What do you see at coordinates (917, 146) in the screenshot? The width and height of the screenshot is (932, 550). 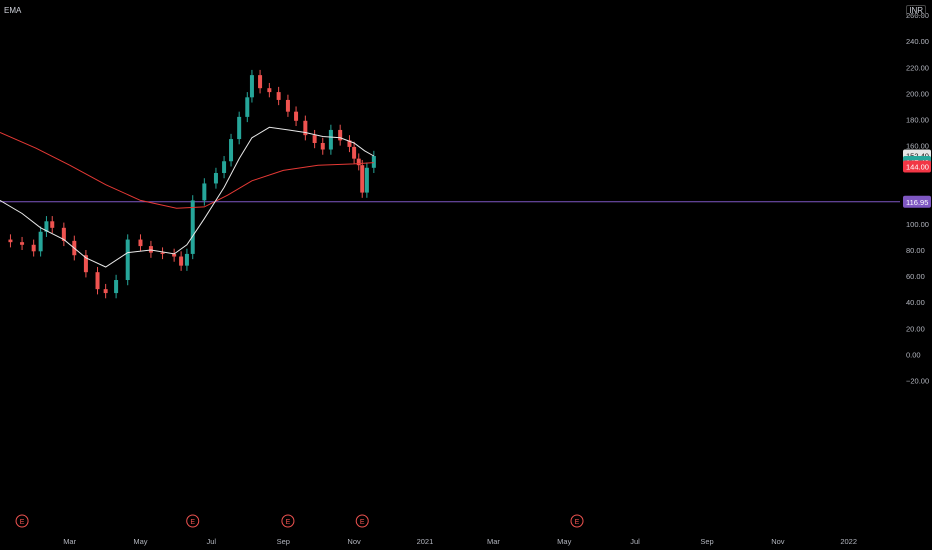 I see `price-tick-label: 160.00` at bounding box center [917, 146].